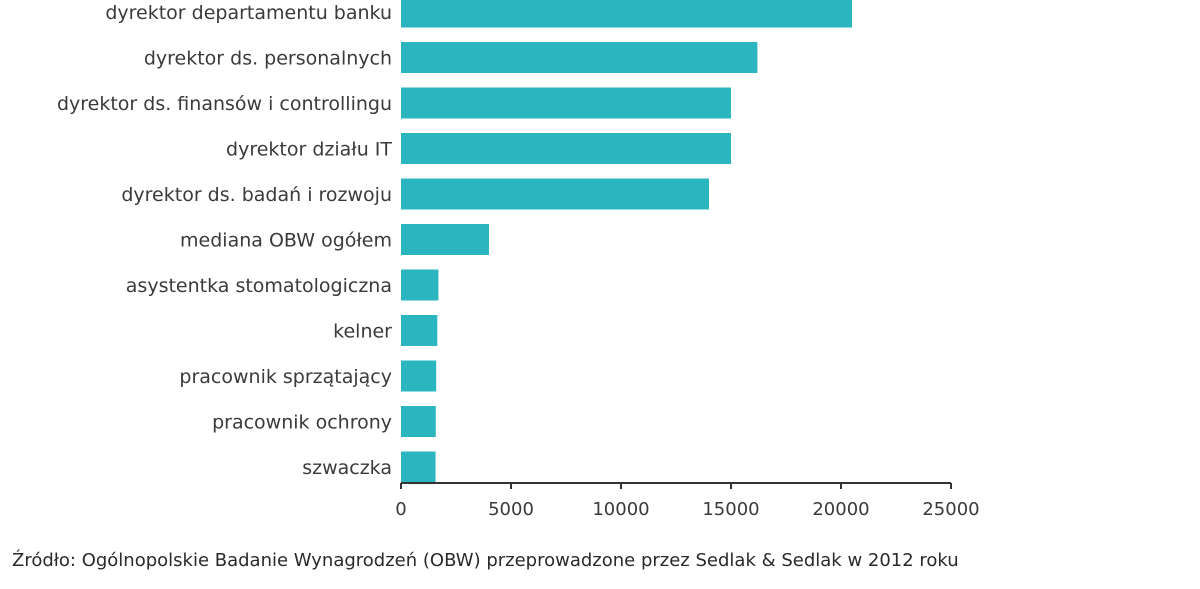 The width and height of the screenshot is (1200, 589). Describe the element at coordinates (950, 509) in the screenshot. I see `x-tick-label-5: 25000` at that location.